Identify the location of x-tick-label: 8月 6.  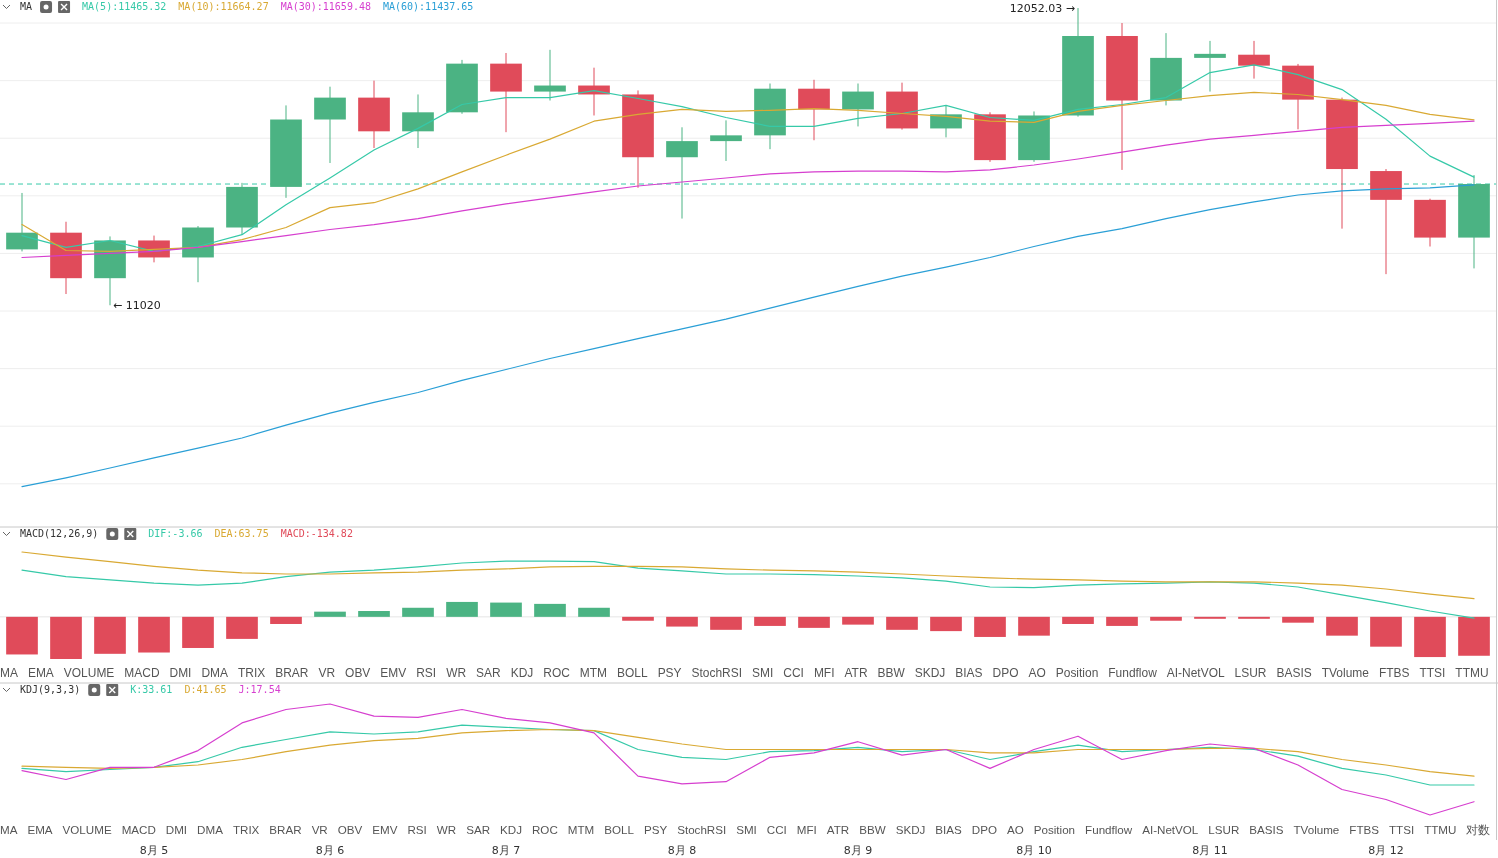
(330, 850).